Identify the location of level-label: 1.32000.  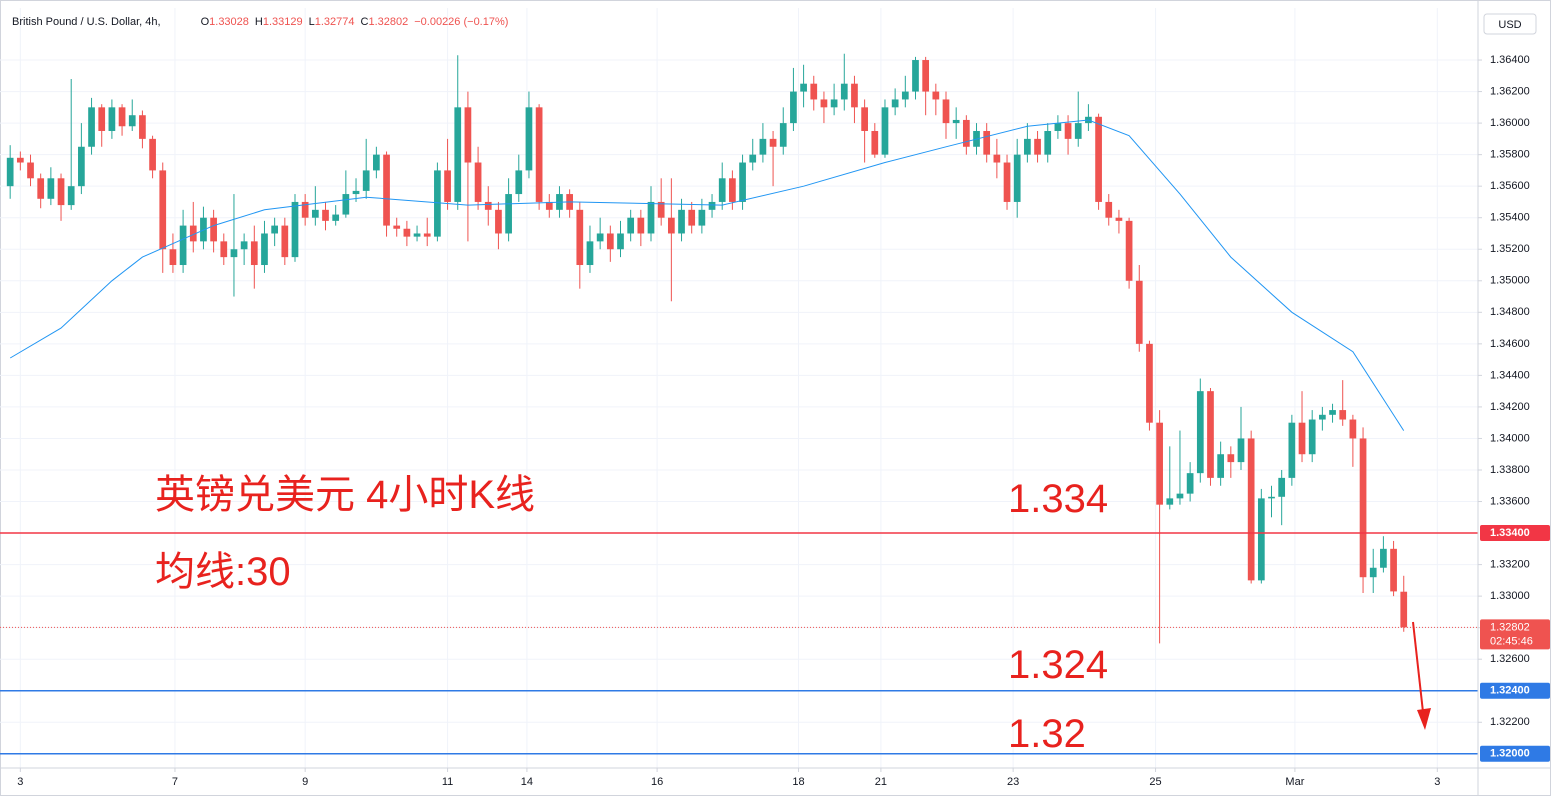
(1510, 754).